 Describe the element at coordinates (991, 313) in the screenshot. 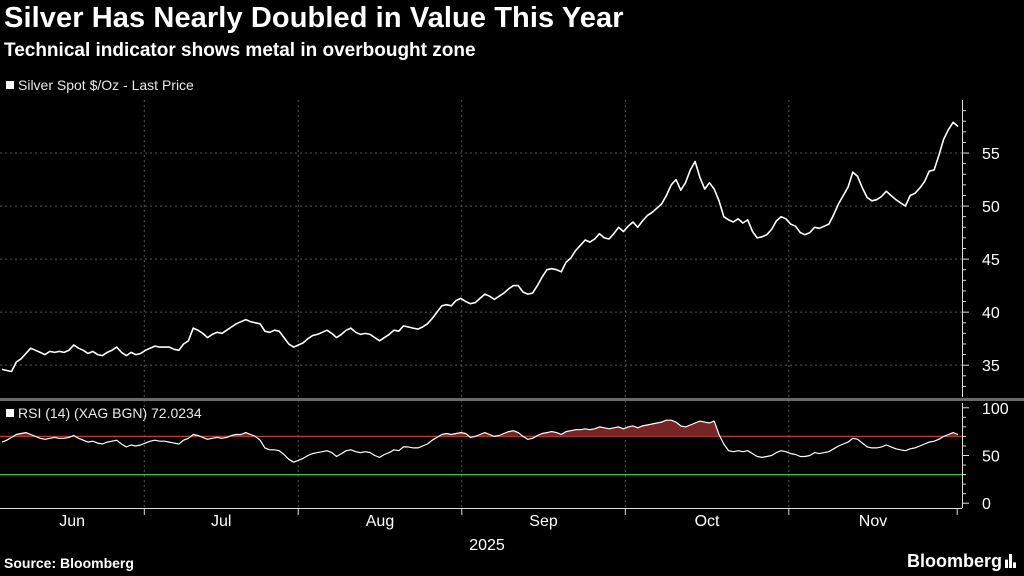

I see `price-tick-label: 40` at that location.